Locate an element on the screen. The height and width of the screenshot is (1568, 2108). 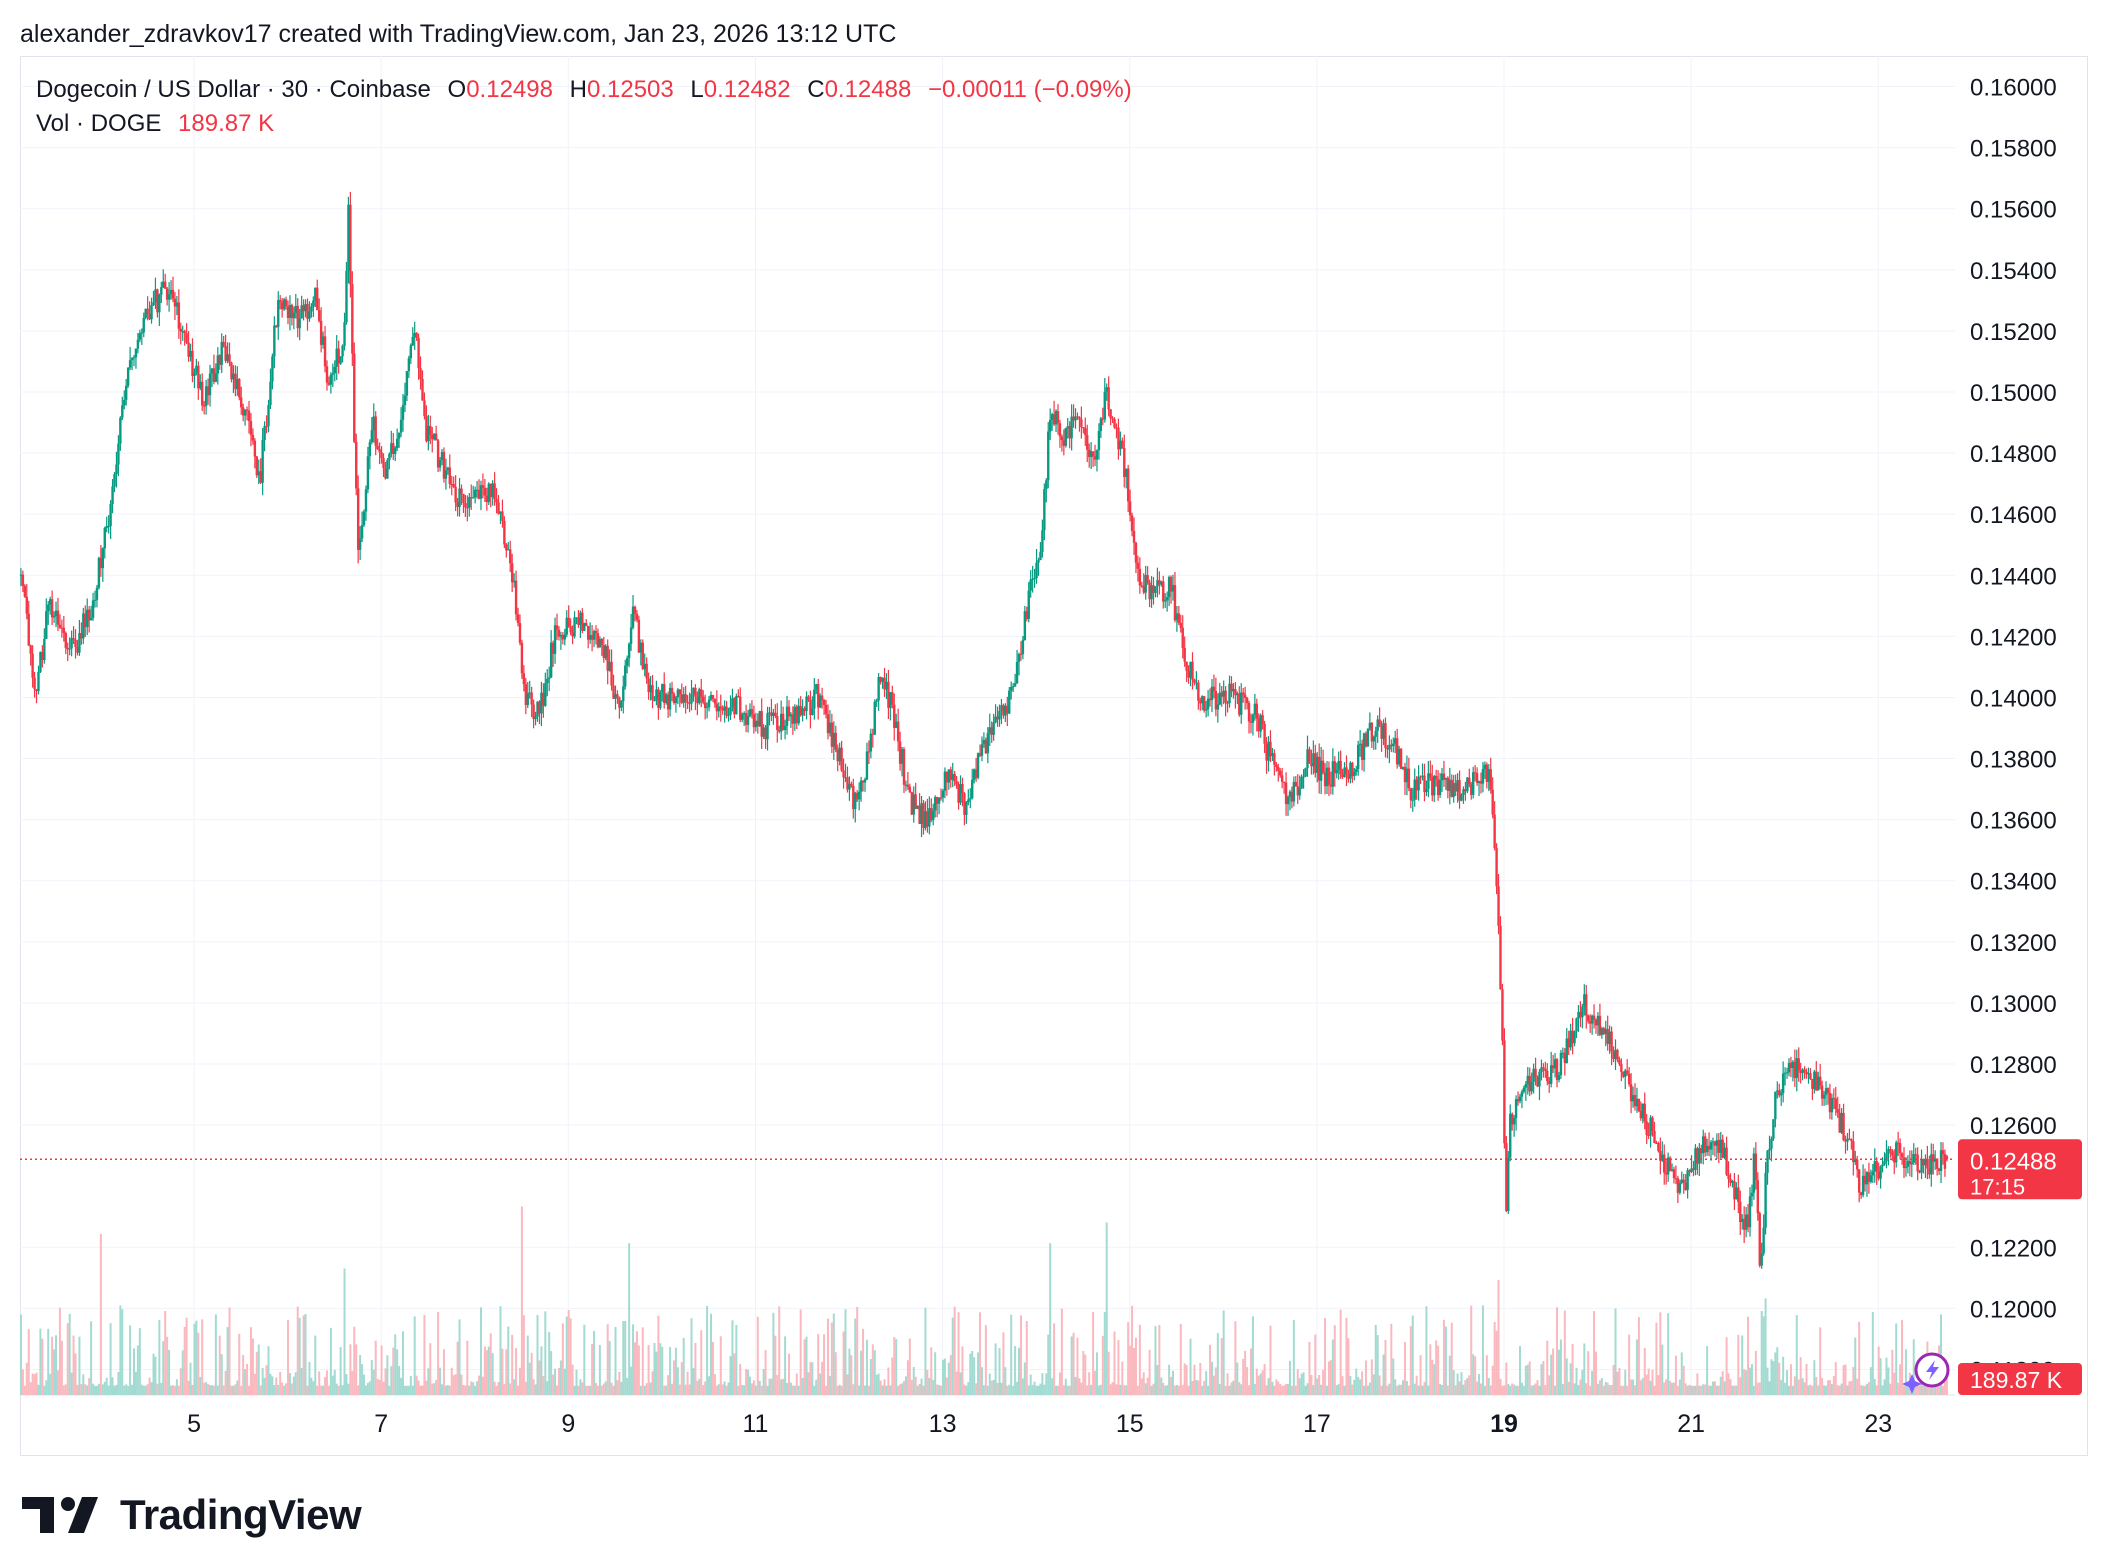
volume-label: Vol · DOGE is located at coordinates (99, 123).